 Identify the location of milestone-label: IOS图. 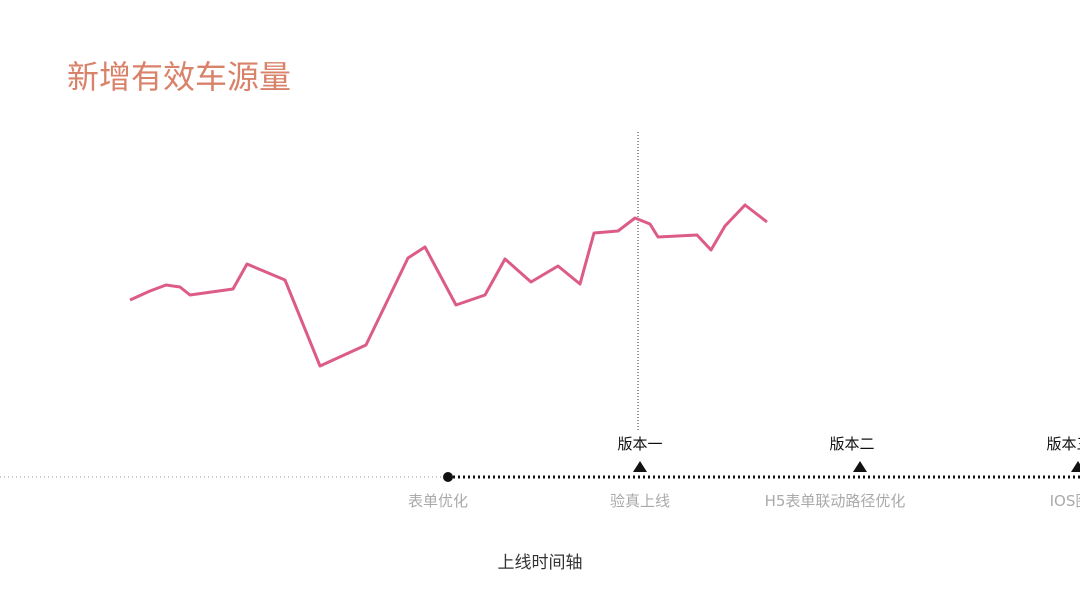
(1065, 501).